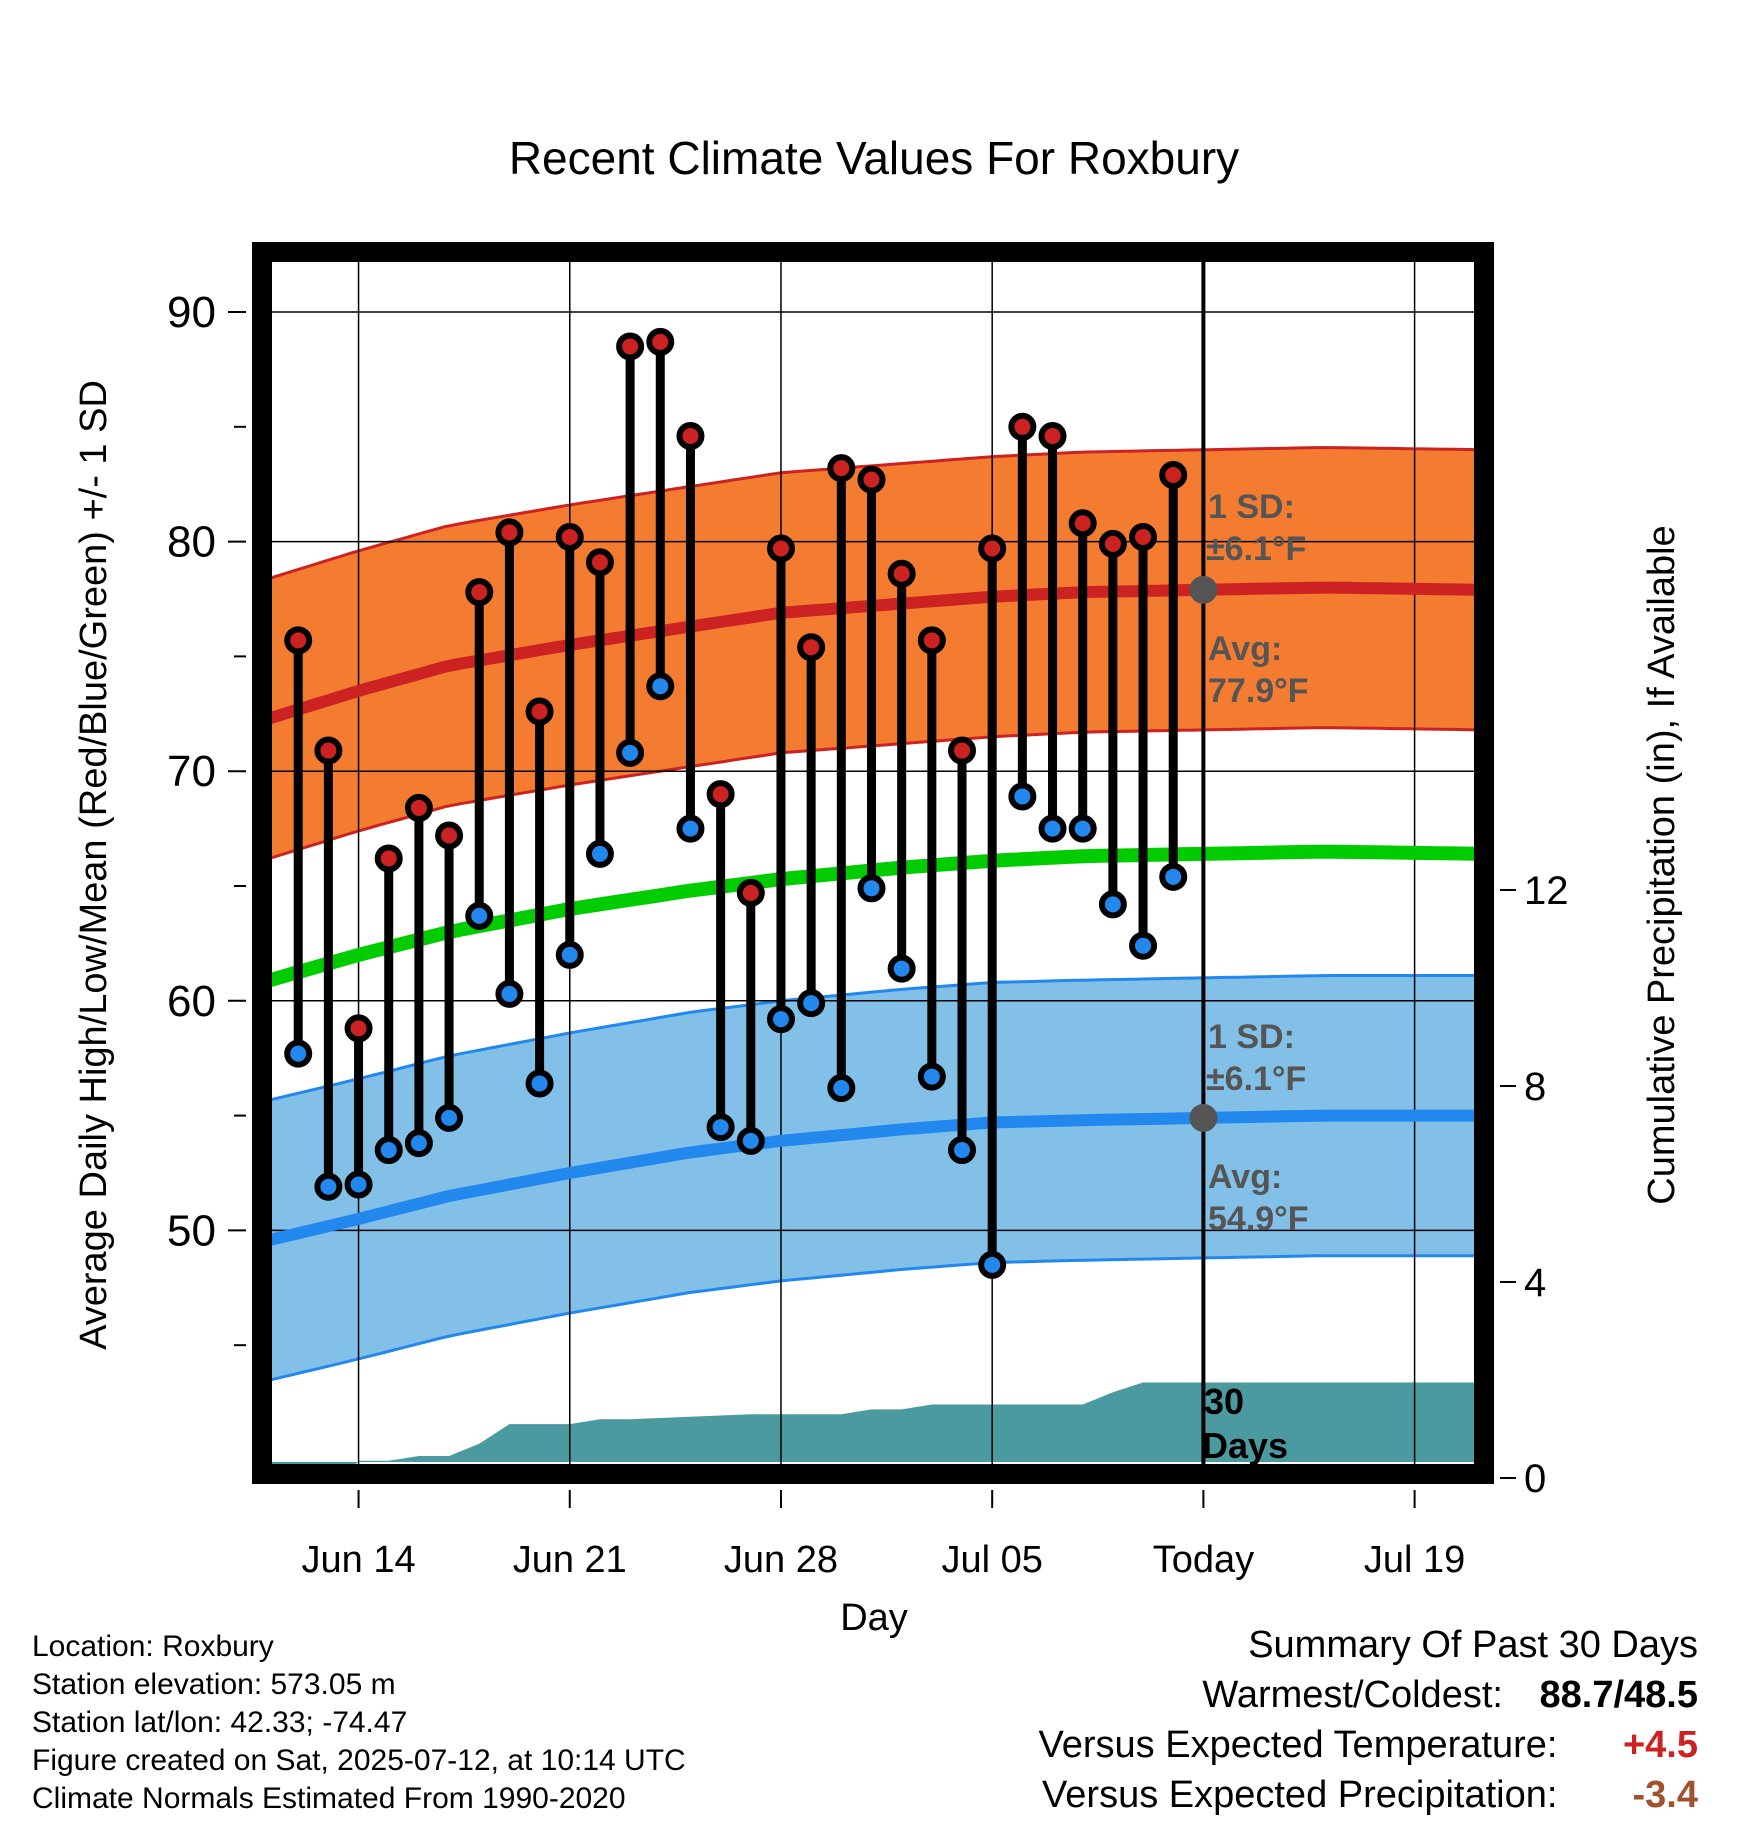  What do you see at coordinates (1618, 1695) in the screenshot?
I see `warm-cold-value: 88.7/48.5` at bounding box center [1618, 1695].